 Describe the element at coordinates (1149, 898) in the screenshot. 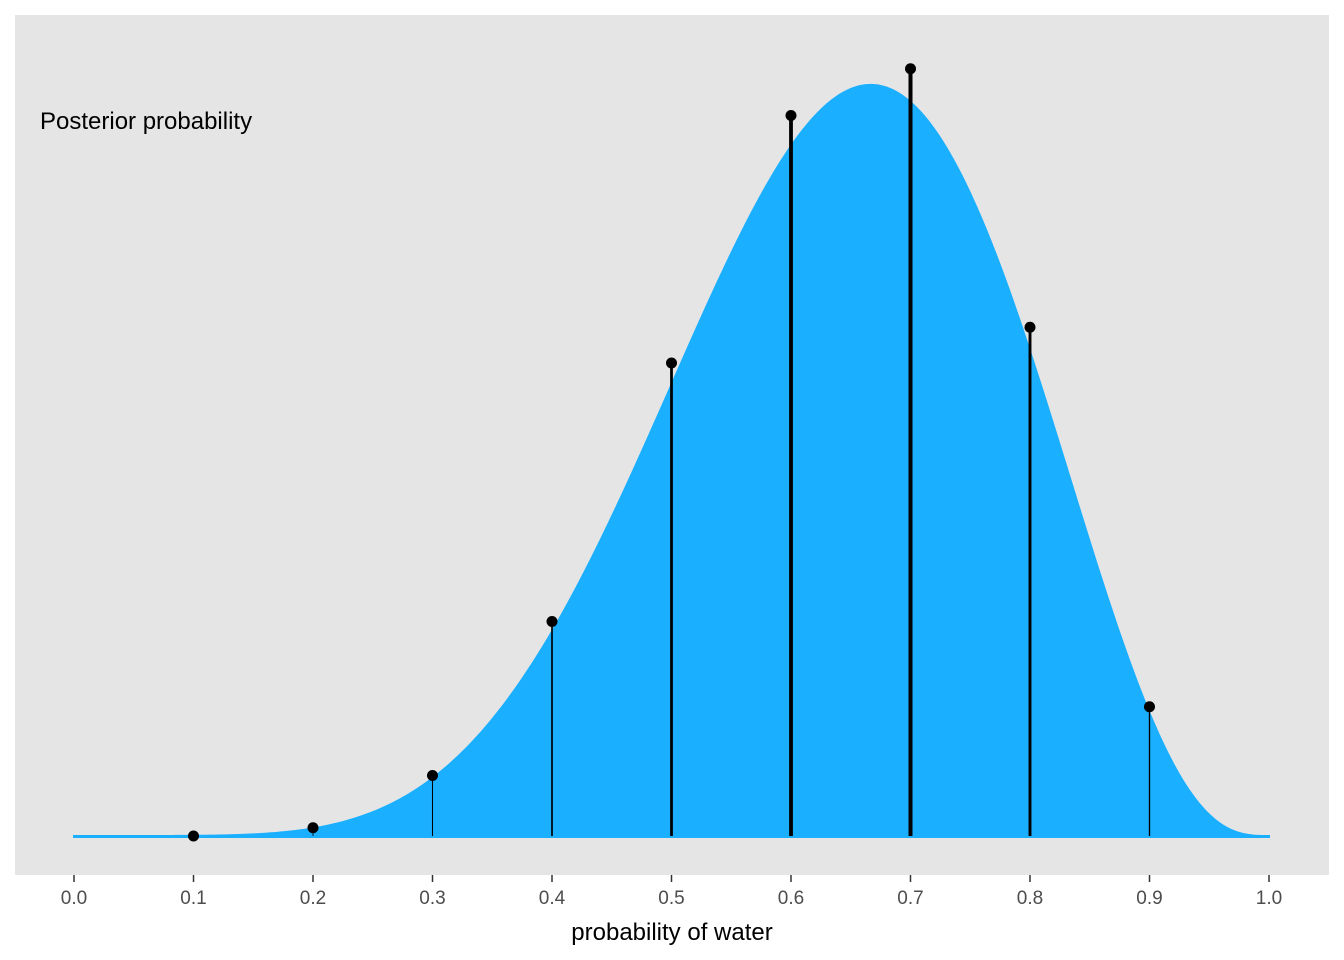

I see `x-tick-label: 0.9` at that location.